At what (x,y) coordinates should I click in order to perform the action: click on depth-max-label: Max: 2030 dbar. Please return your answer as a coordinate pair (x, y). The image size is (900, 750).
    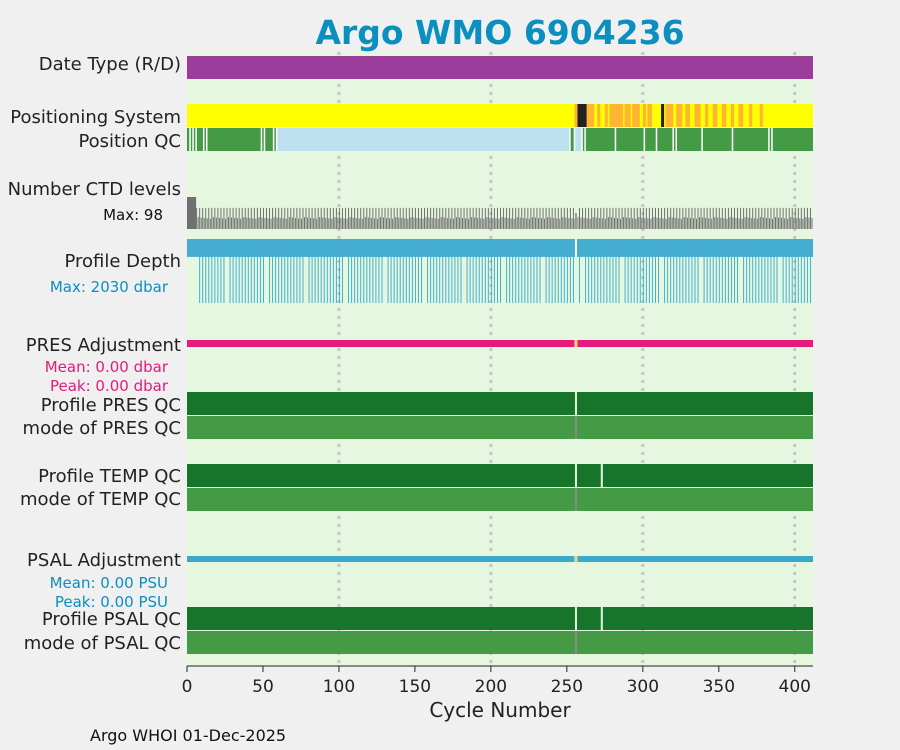
    Looking at the image, I should click on (109, 287).